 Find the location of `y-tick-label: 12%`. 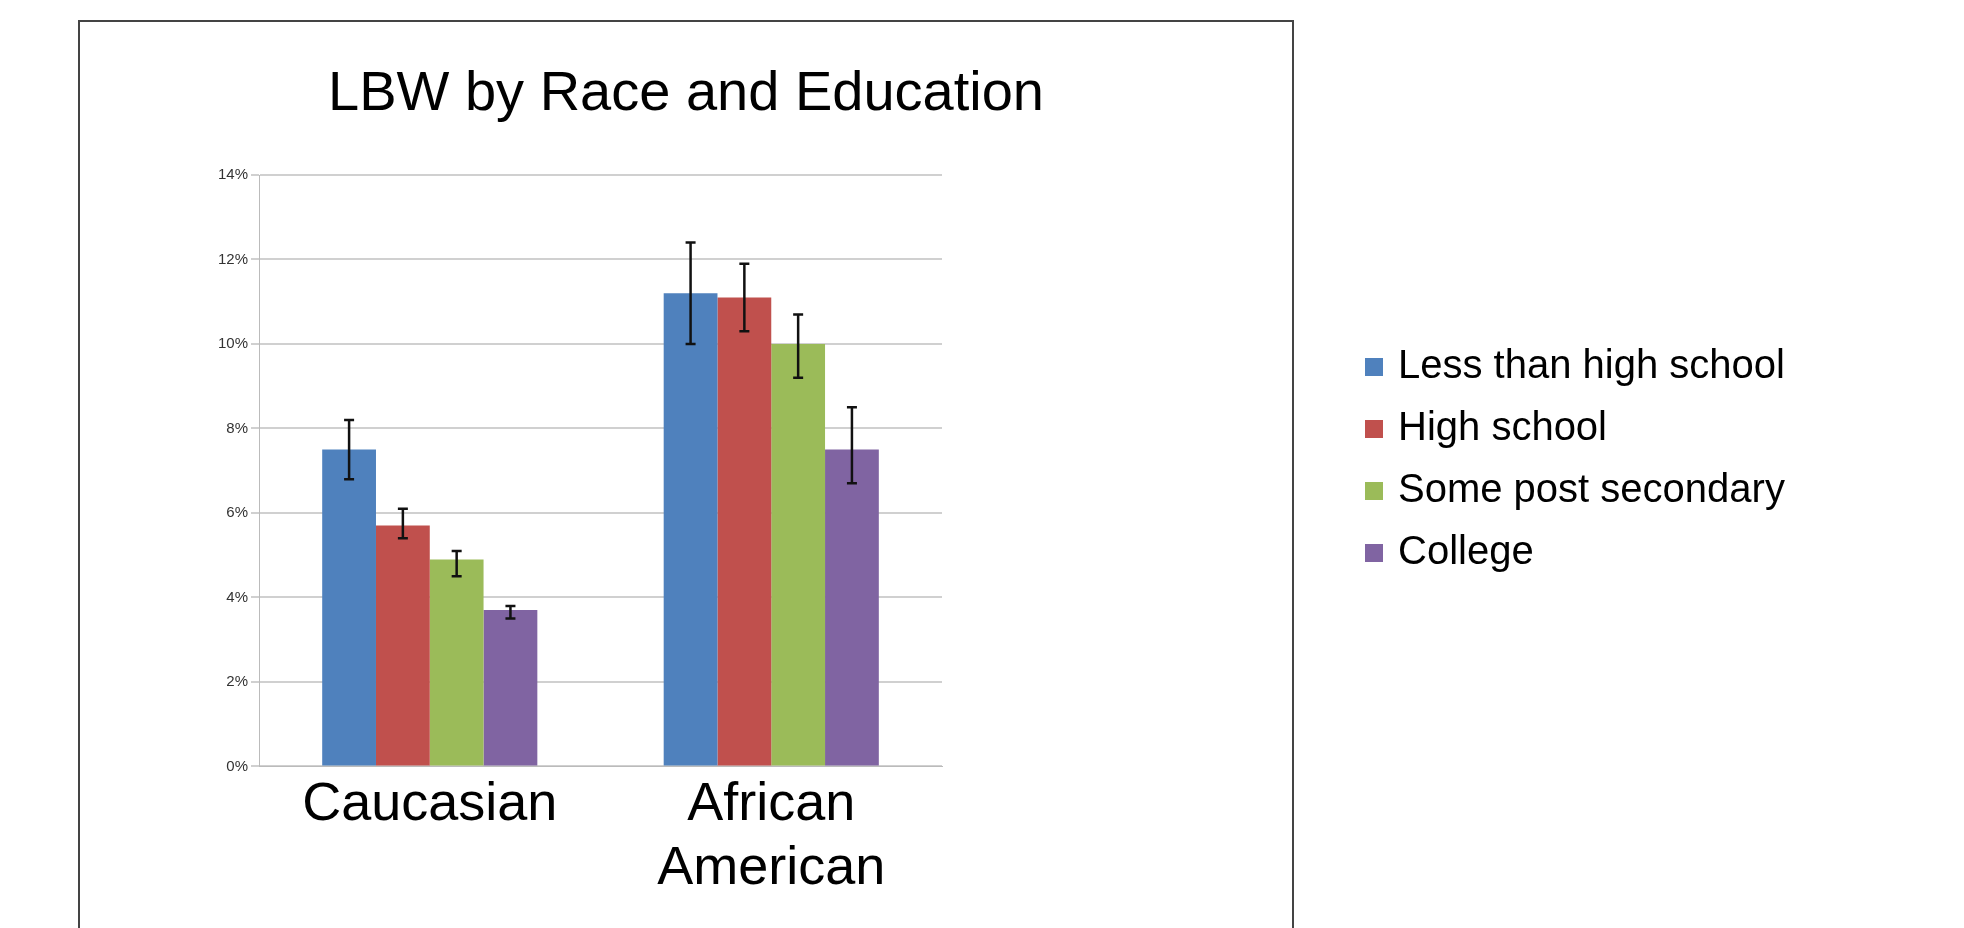

y-tick-label: 12% is located at coordinates (233, 258).